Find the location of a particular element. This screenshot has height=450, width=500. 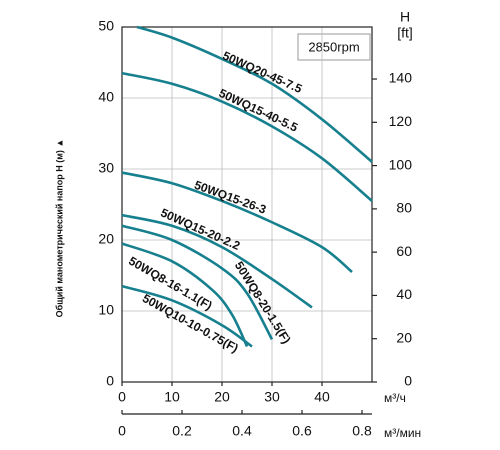

y-tick-label: 50 is located at coordinates (106, 26).